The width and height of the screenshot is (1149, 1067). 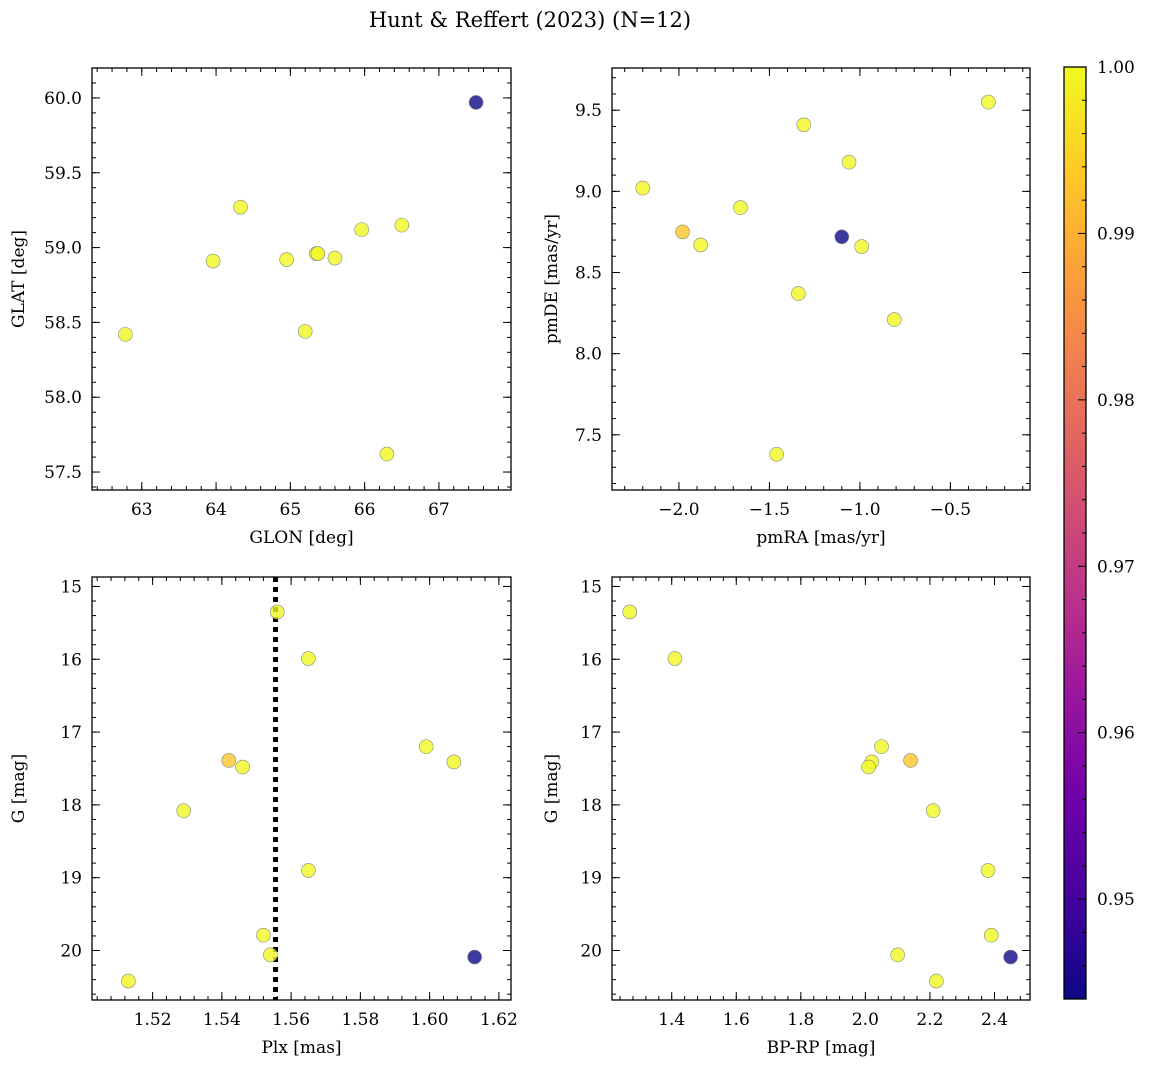 What do you see at coordinates (929, 1020) in the screenshot?
I see `x-tick-label: 2.2` at bounding box center [929, 1020].